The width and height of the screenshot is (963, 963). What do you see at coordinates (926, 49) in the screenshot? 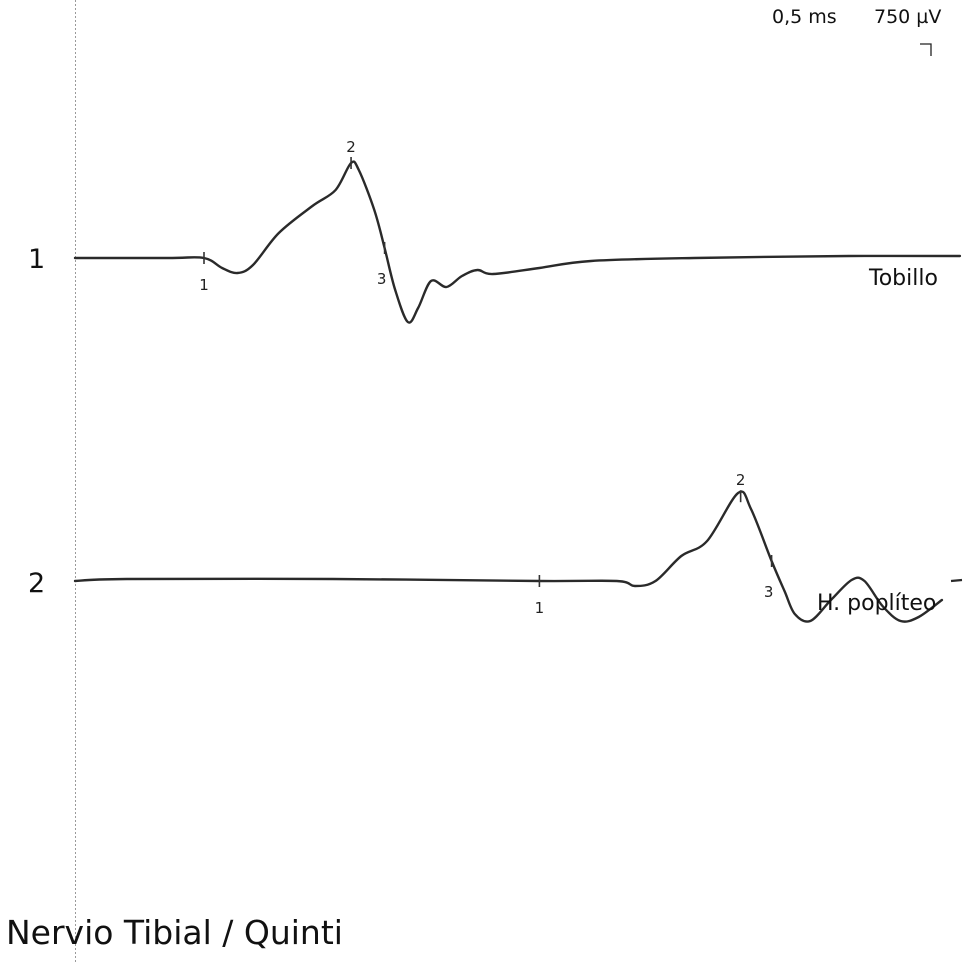
I see `scale-marker-icon` at bounding box center [926, 49].